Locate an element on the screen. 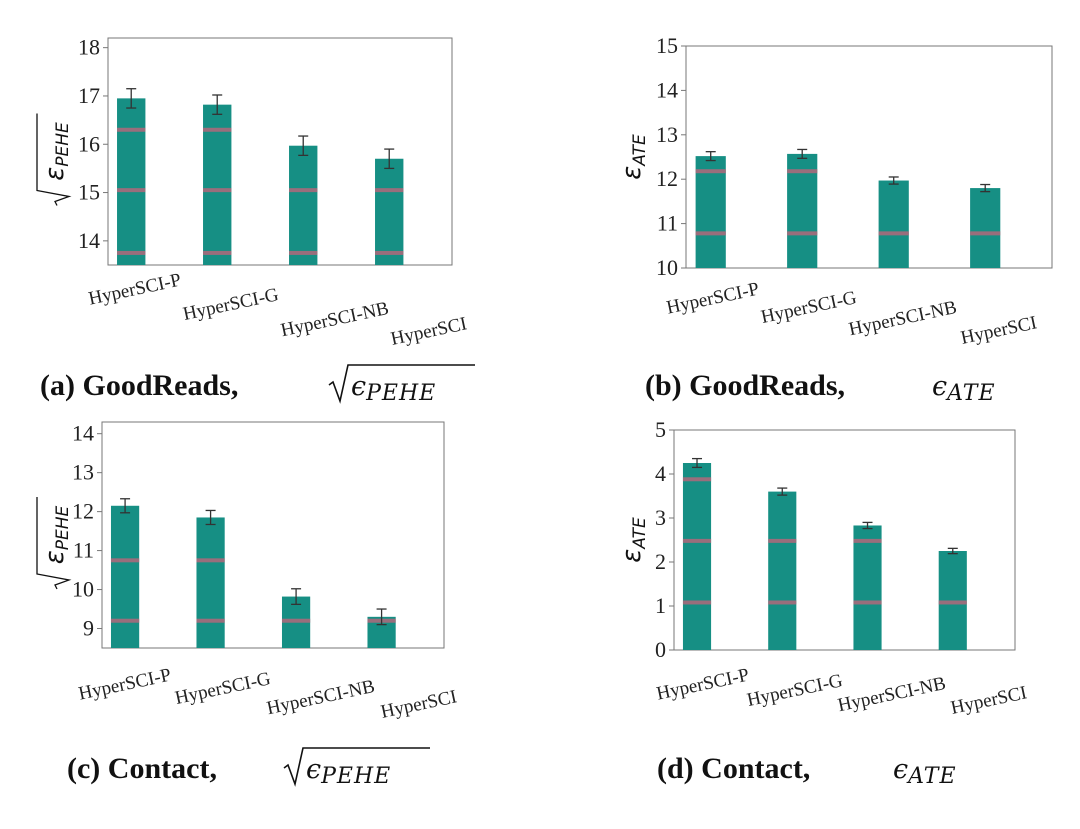 The width and height of the screenshot is (1080, 829). y-tick-label: 18 is located at coordinates (89, 47).